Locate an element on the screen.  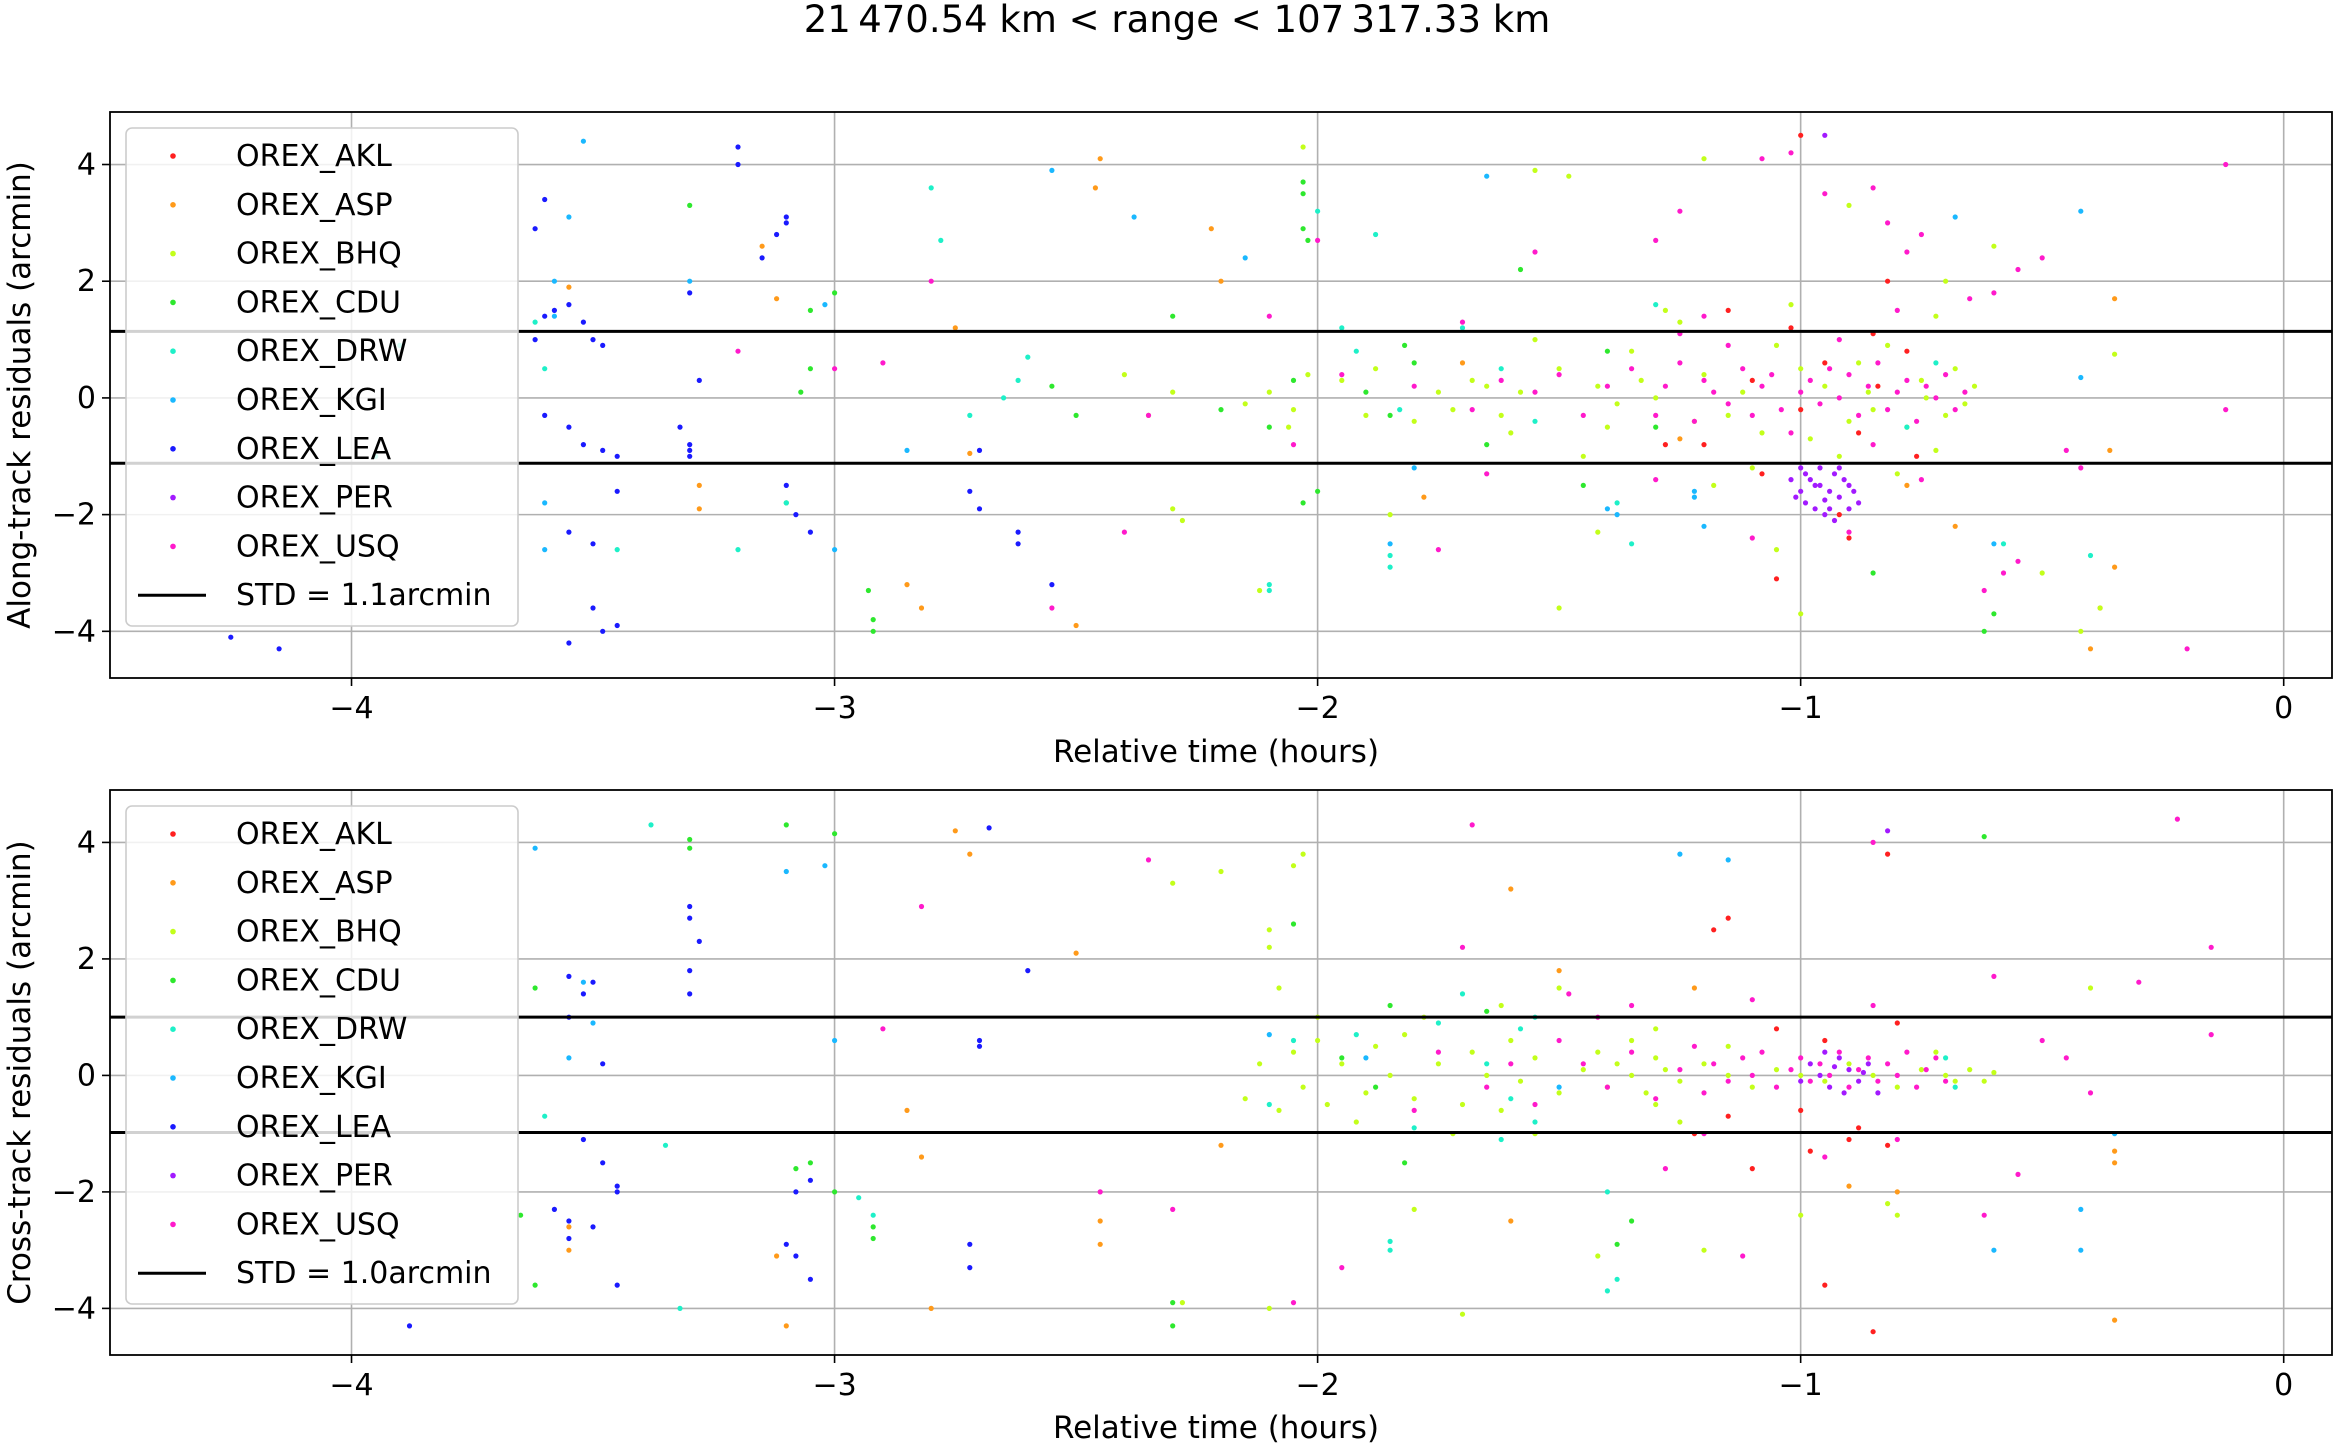
legend-box is located at coordinates (322, 1055).